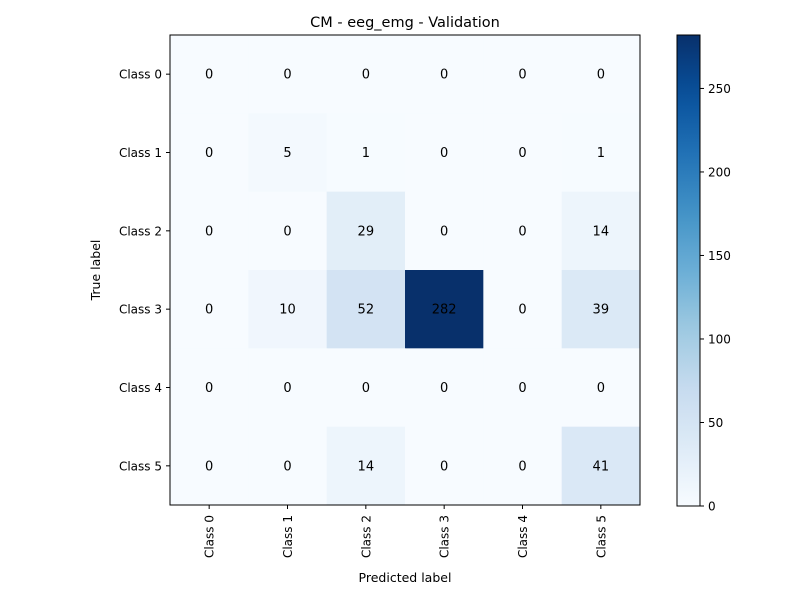 The width and height of the screenshot is (800, 600). I want to click on x-axis-label: Predicted label, so click(405, 577).